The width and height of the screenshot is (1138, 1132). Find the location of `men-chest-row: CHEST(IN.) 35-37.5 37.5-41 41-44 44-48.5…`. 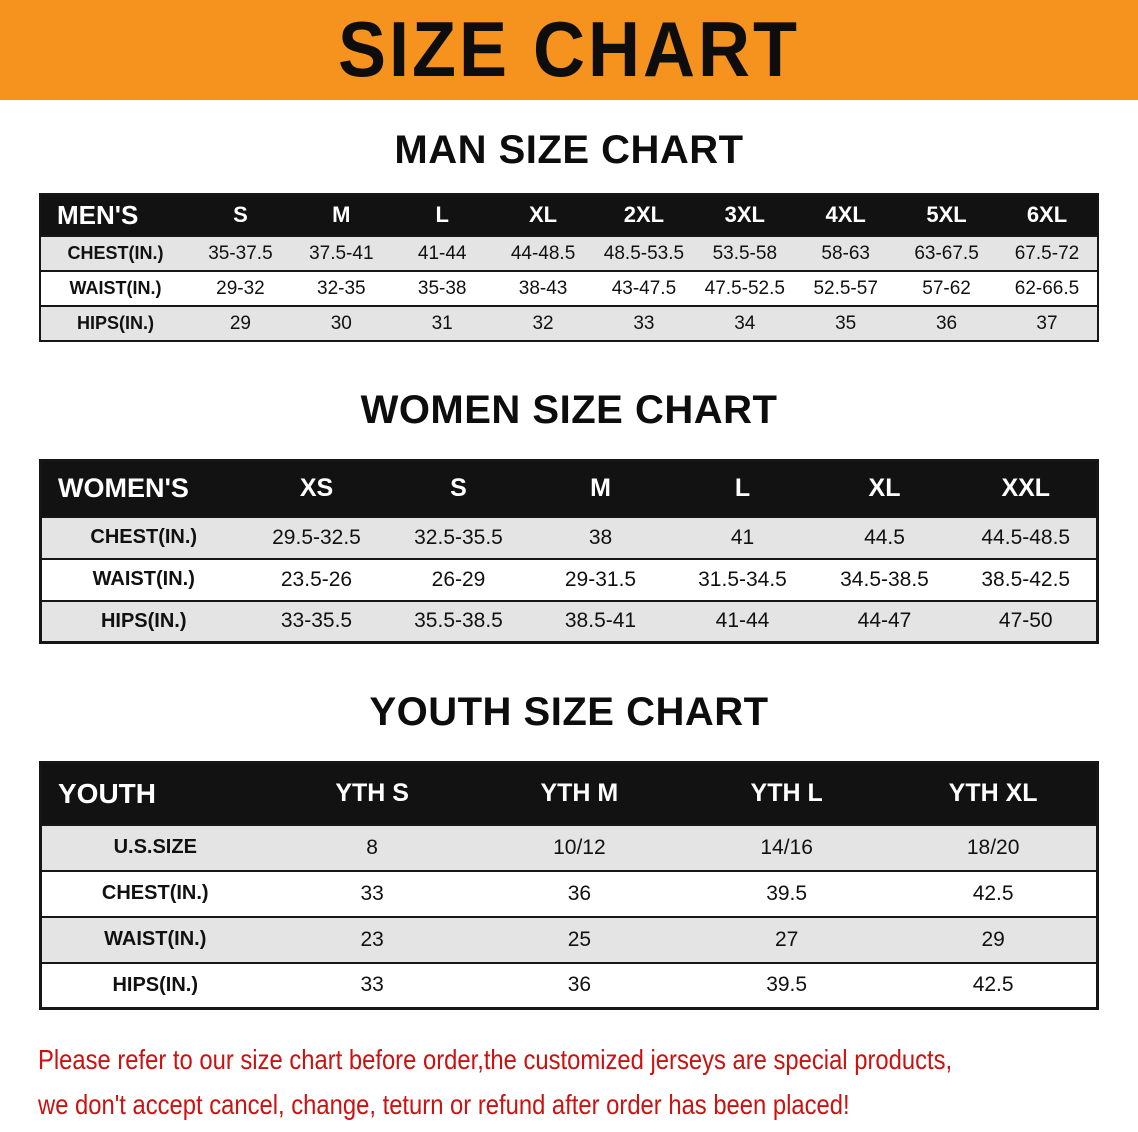

men-chest-row: CHEST(IN.) 35-37.5 37.5-41 41-44 44-48.5… is located at coordinates (569, 253).